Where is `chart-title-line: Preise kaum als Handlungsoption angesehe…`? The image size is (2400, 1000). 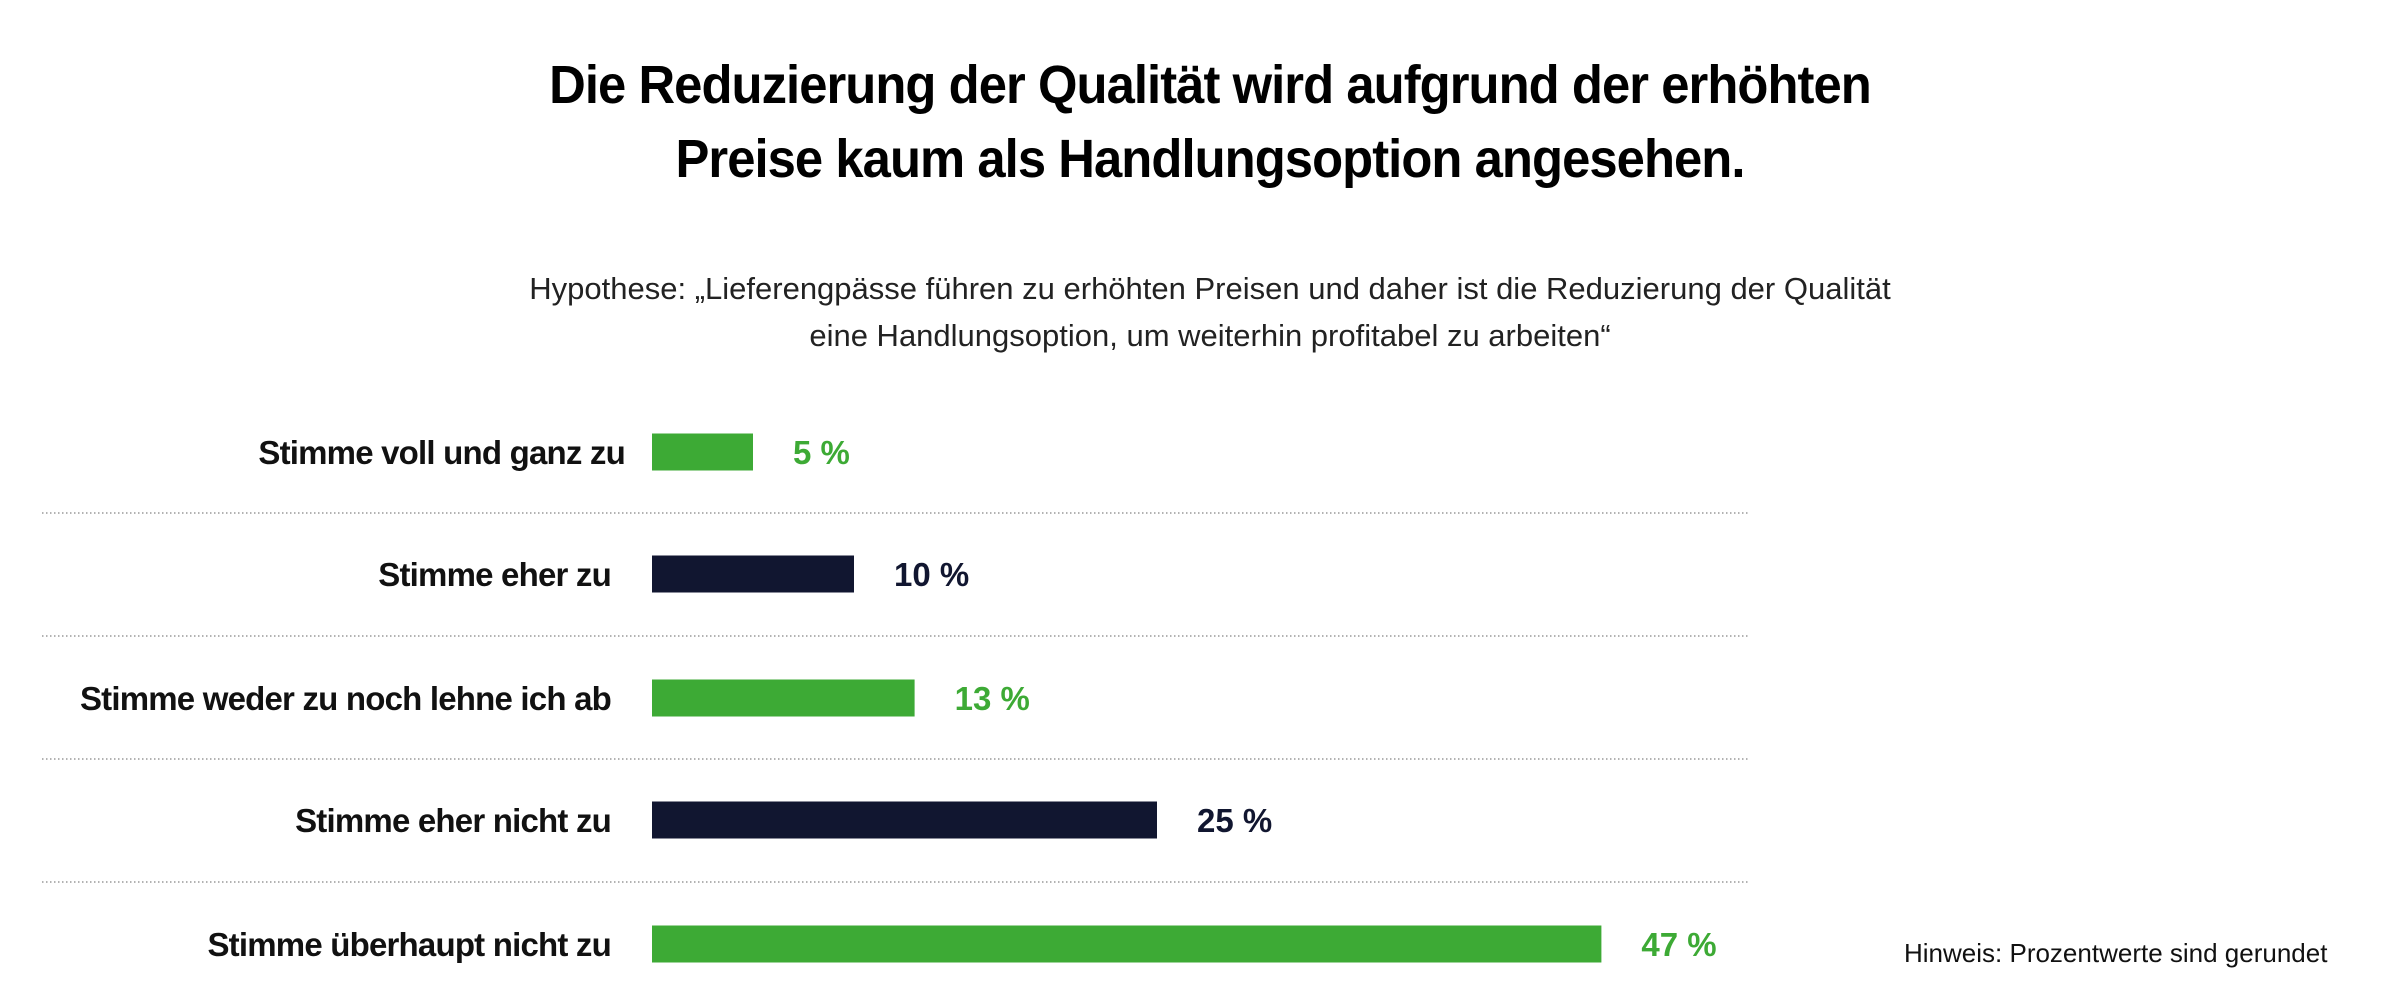 chart-title-line: Preise kaum als Handlungsoption angesehe… is located at coordinates (1210, 159).